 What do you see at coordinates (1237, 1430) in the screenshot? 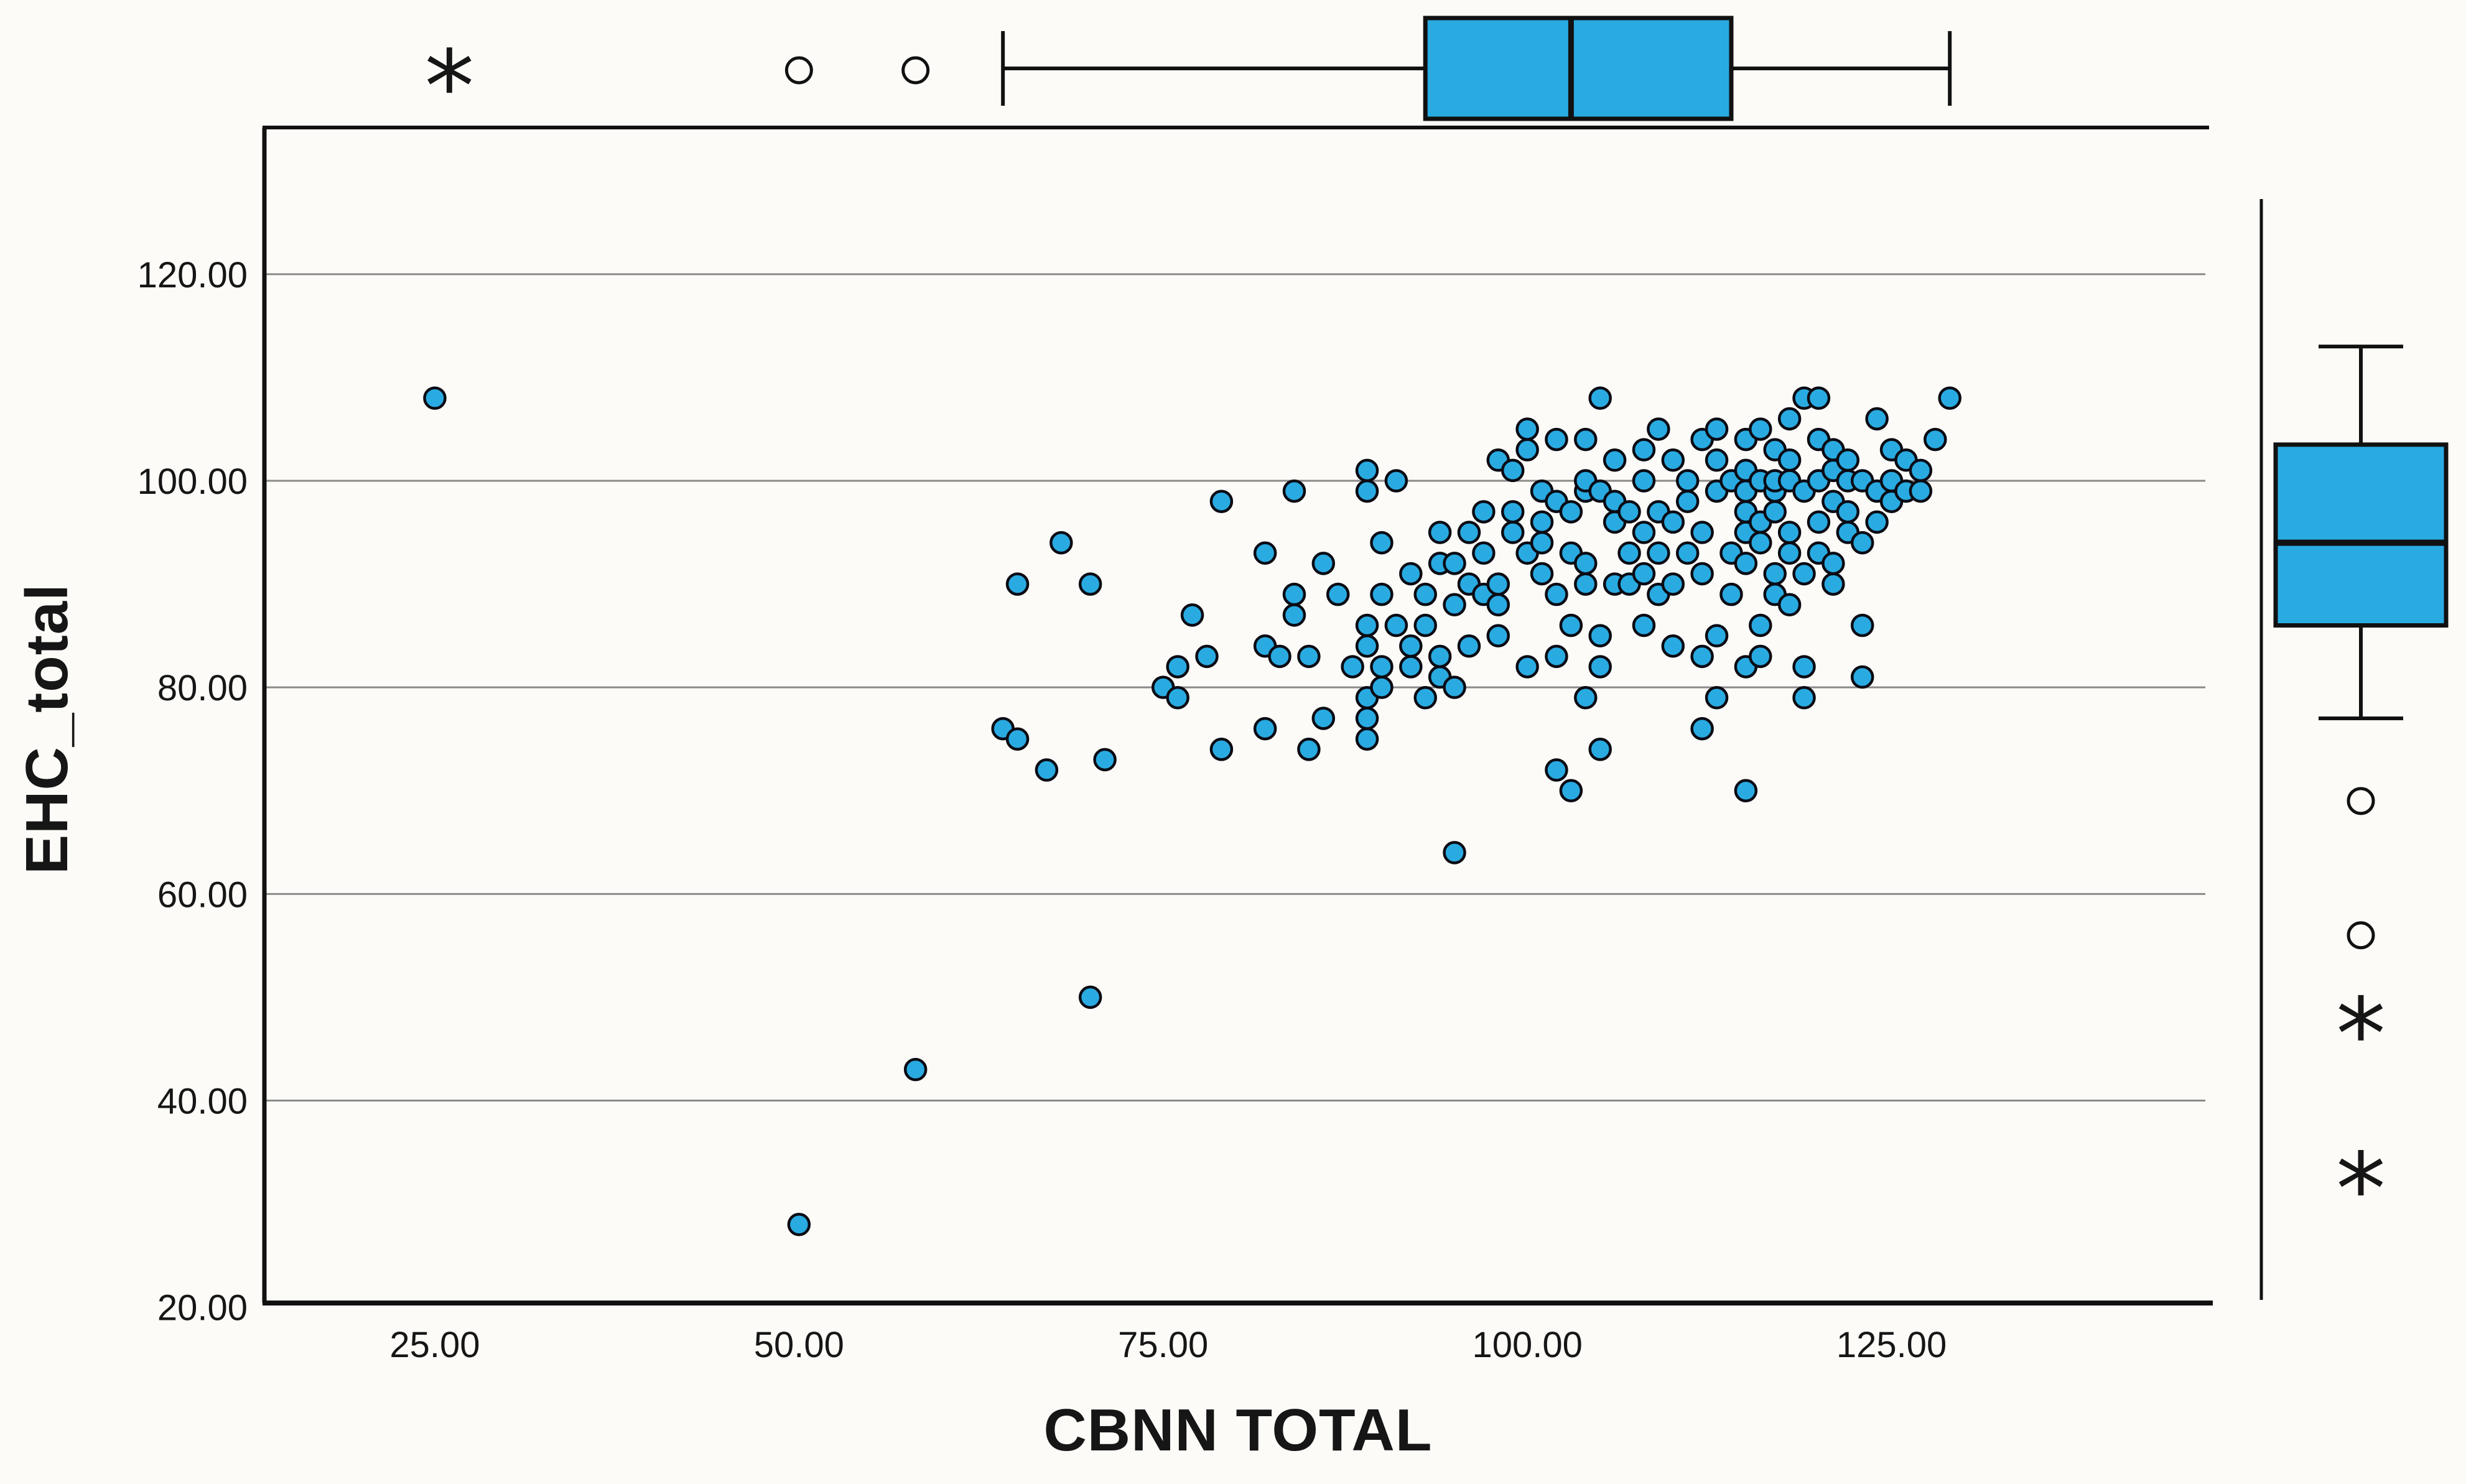
I see `x-axis-title: CBNN TOTAL` at bounding box center [1237, 1430].